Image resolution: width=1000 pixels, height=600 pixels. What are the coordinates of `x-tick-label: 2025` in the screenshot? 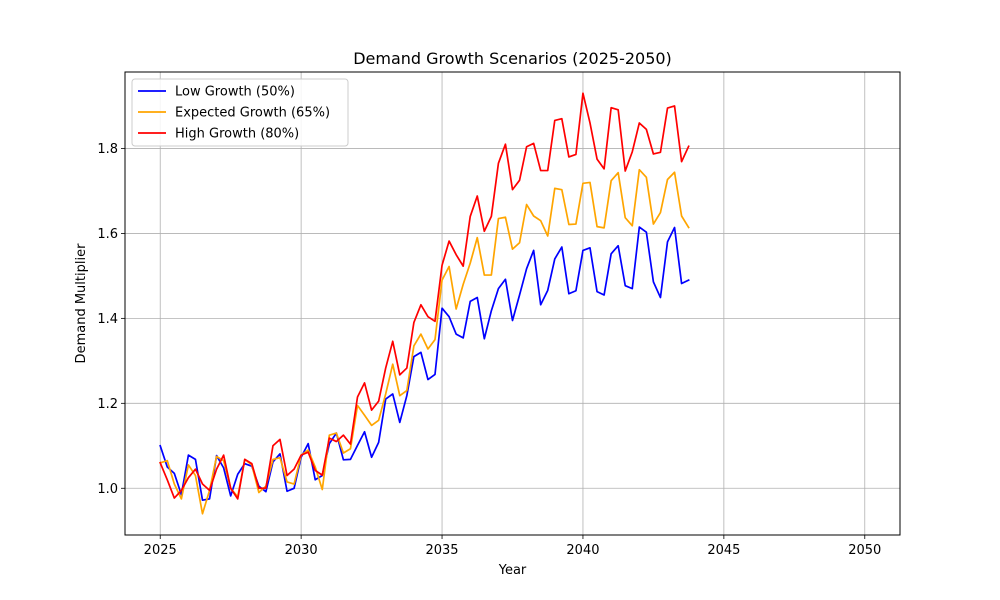 It's located at (160, 550).